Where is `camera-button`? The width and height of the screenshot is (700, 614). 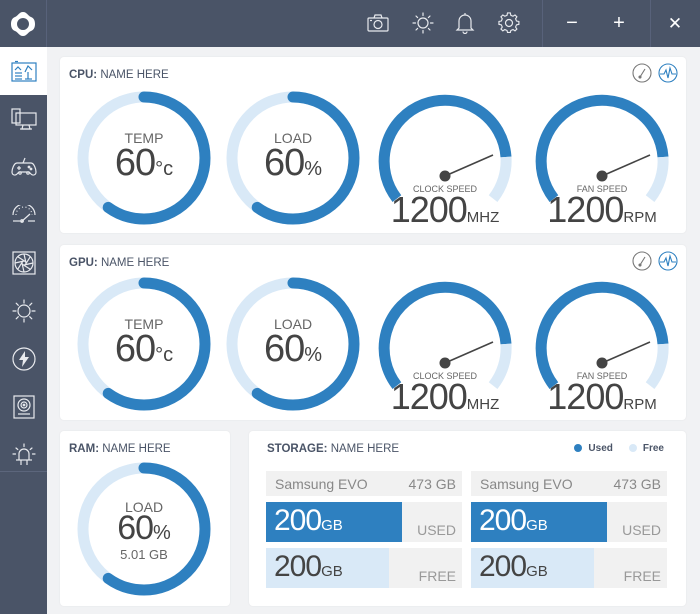
camera-button is located at coordinates (378, 23).